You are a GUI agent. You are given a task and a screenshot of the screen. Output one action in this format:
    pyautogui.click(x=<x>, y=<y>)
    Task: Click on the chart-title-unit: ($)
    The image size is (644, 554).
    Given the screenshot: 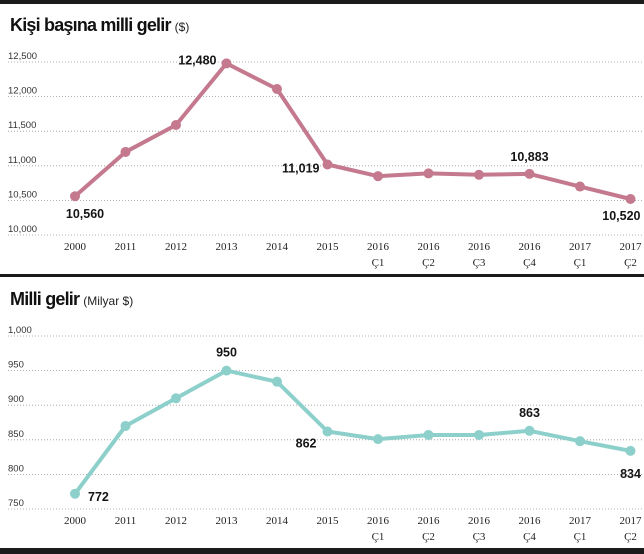 What is the action you would take?
    pyautogui.click(x=182, y=27)
    